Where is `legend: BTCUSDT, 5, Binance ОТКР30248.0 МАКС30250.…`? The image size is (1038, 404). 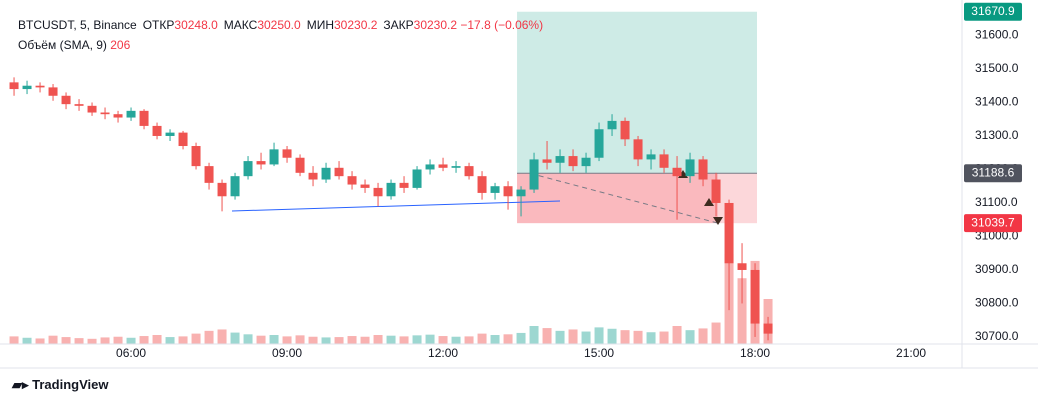
legend: BTCUSDT, 5, Binance ОТКР30248.0 МАКС30250.… is located at coordinates (280, 35).